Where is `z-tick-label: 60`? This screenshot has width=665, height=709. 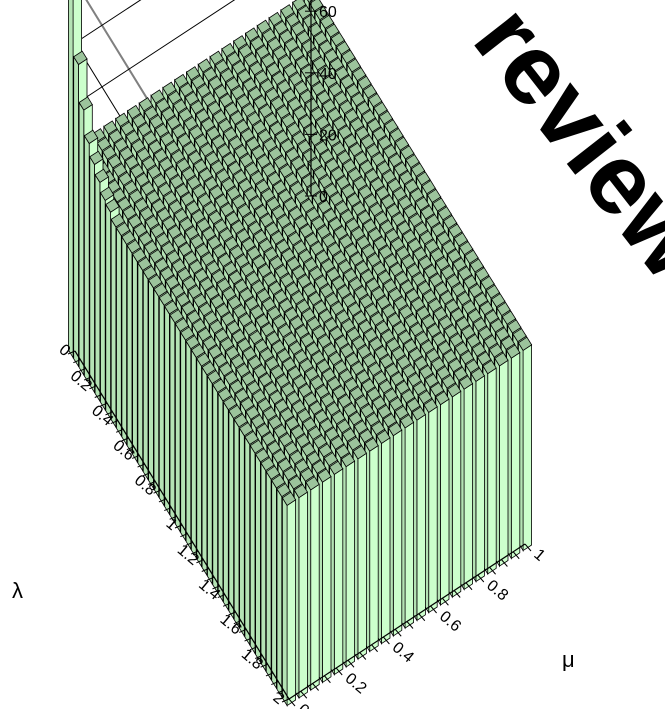 z-tick-label: 60 is located at coordinates (328, 12).